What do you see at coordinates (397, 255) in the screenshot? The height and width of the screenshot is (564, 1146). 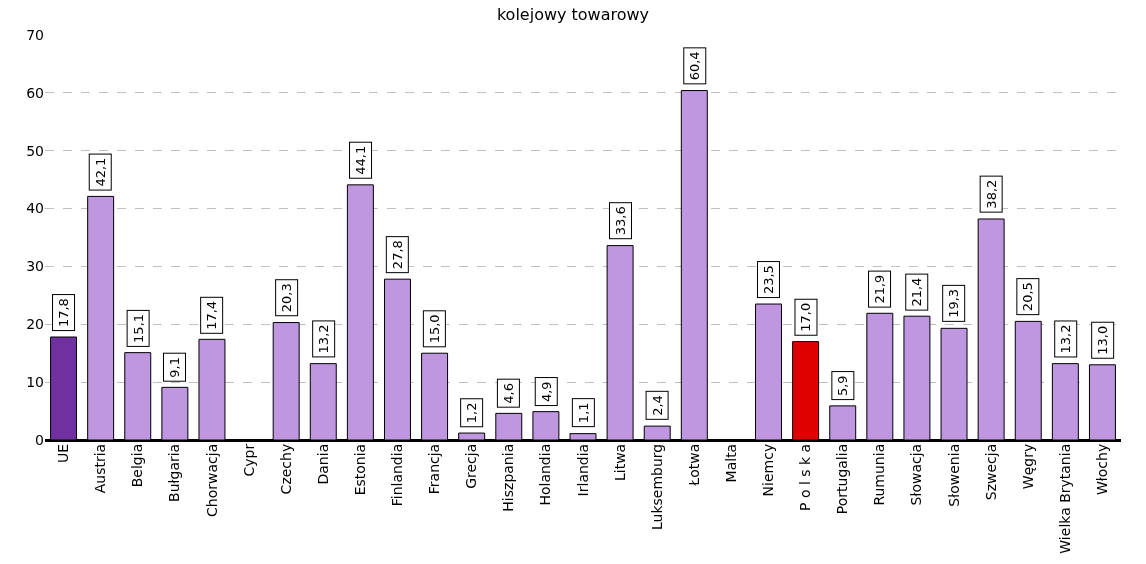 I see `data-label: 27,8` at bounding box center [397, 255].